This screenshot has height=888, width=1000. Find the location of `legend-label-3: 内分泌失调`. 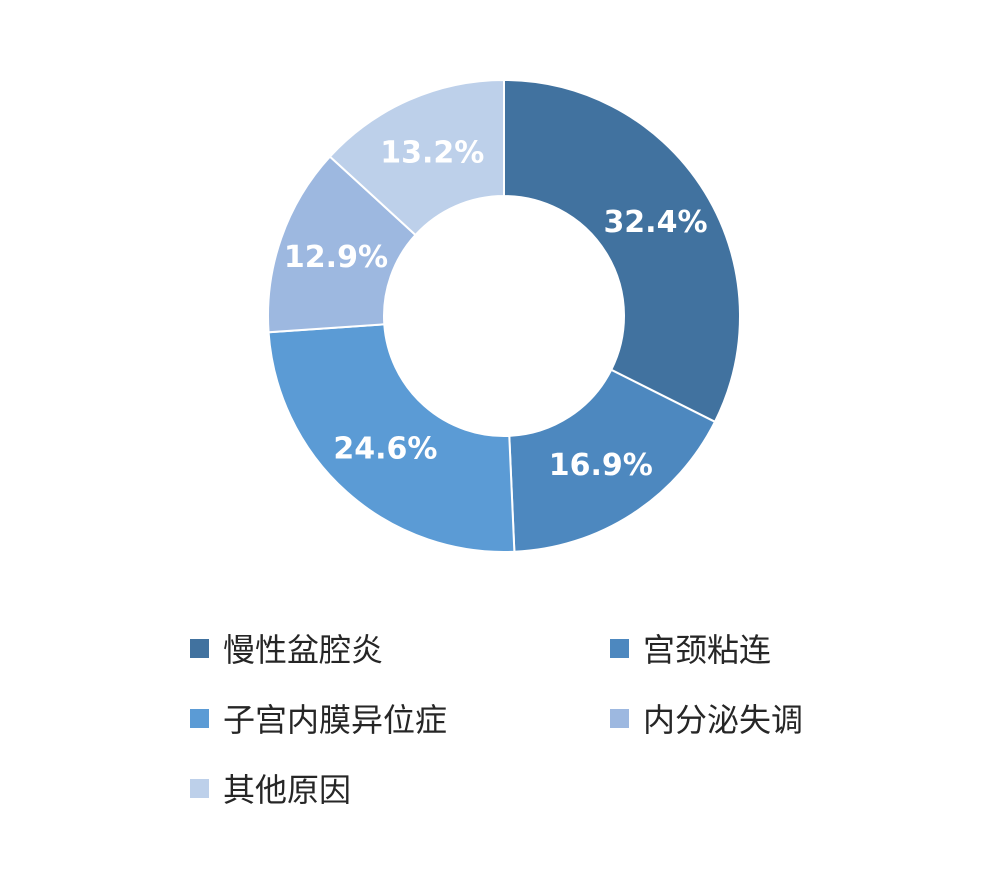

legend-label-3: 内分泌失调 is located at coordinates (723, 720).